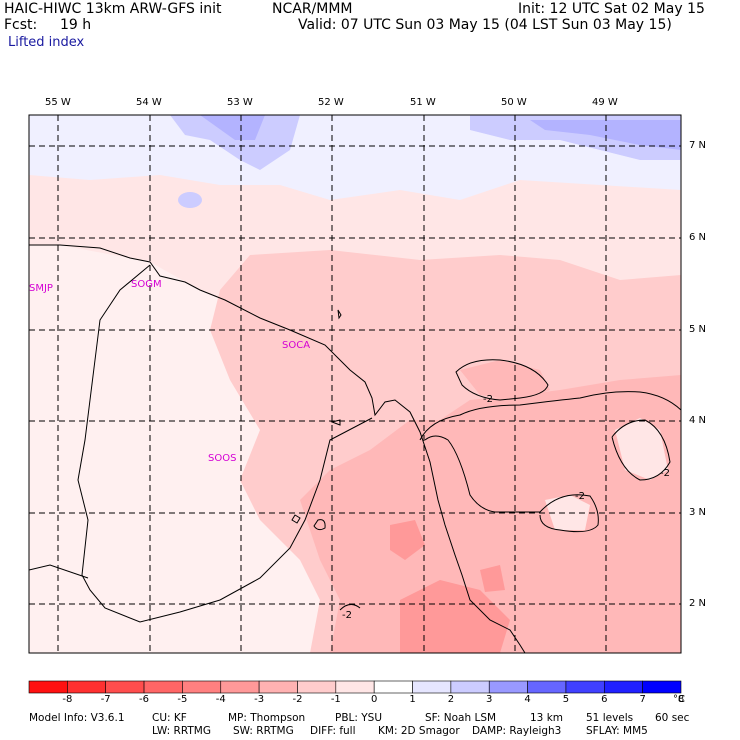 The height and width of the screenshot is (740, 740). Describe the element at coordinates (698, 329) in the screenshot. I see `lat-label: 5 N` at that location.